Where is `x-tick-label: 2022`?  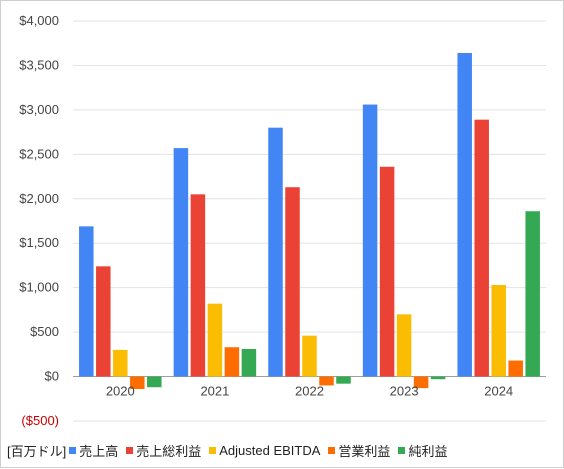
x-tick-label: 2022 is located at coordinates (309, 391).